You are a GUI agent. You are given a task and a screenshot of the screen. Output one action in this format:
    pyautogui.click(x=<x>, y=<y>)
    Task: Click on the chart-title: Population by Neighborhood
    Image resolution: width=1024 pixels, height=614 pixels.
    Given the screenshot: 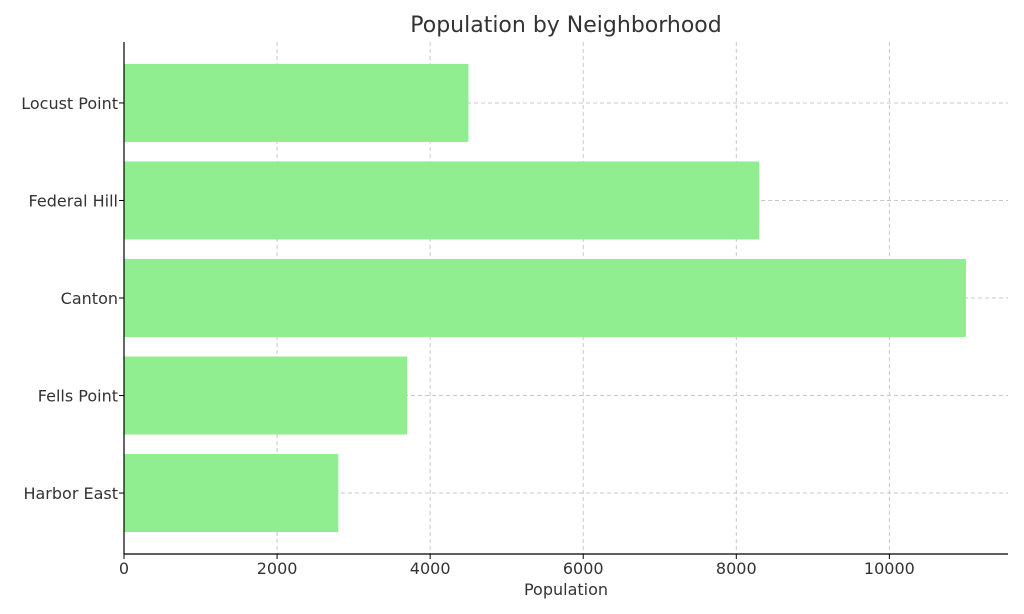 What is the action you would take?
    pyautogui.click(x=565, y=25)
    